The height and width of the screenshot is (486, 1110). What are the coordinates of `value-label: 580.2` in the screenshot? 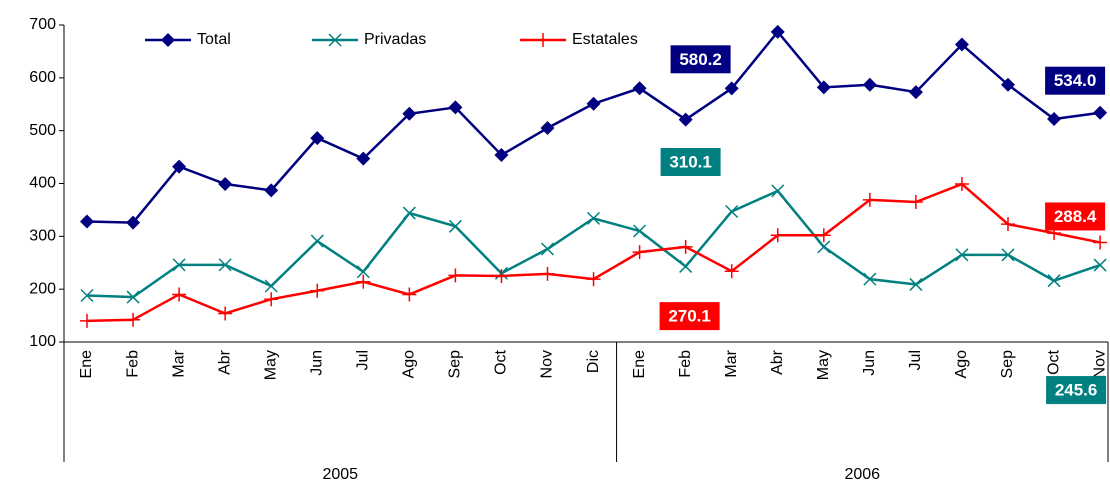 It's located at (700, 59).